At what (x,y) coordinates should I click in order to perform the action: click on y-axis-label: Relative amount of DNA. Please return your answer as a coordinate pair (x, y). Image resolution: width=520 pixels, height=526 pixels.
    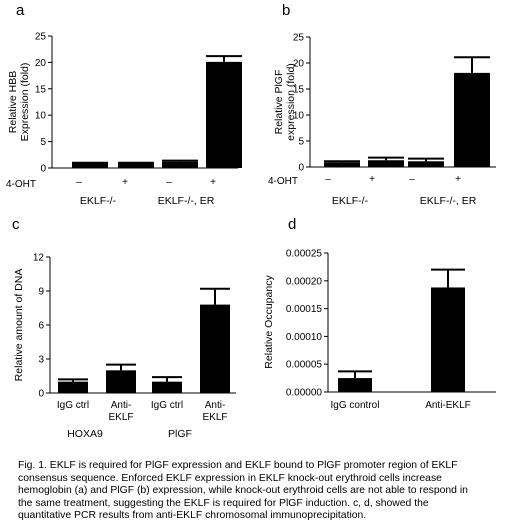
    Looking at the image, I should click on (19, 325).